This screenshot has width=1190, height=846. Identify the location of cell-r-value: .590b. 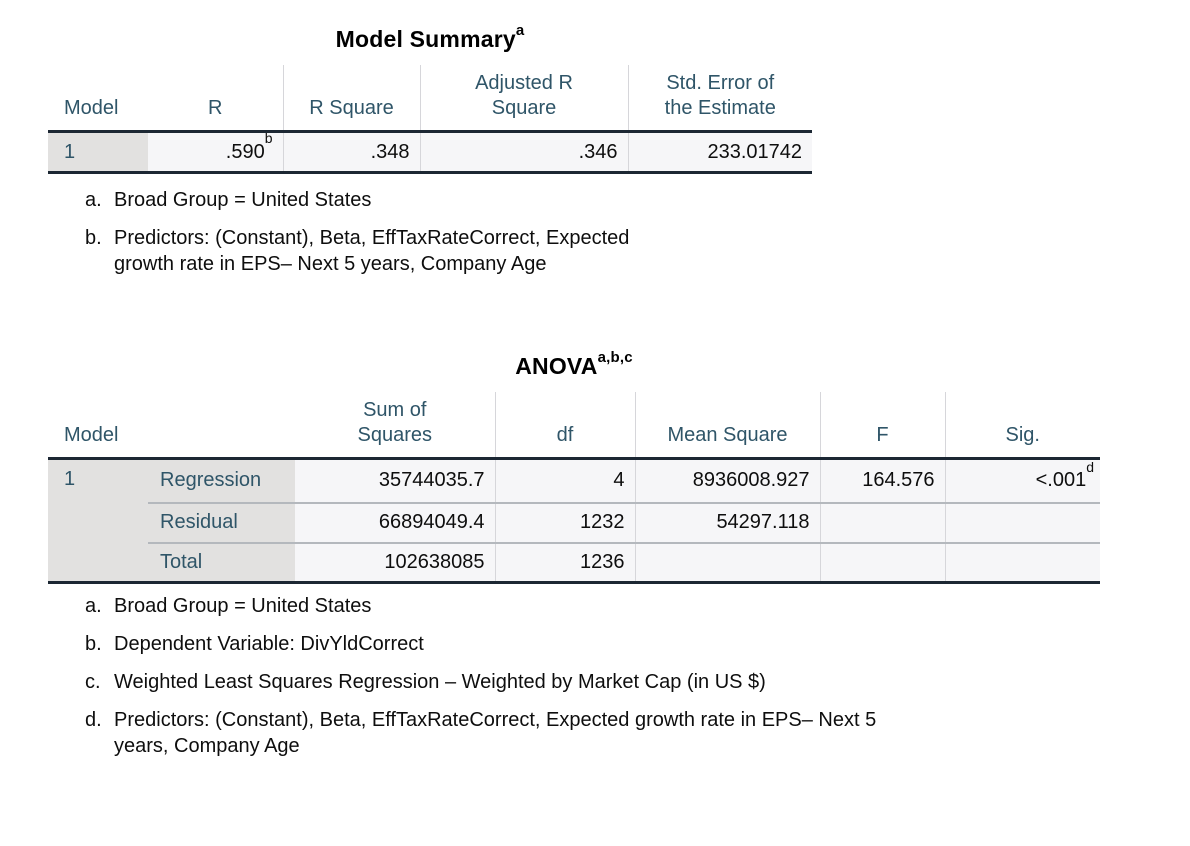
(215, 151).